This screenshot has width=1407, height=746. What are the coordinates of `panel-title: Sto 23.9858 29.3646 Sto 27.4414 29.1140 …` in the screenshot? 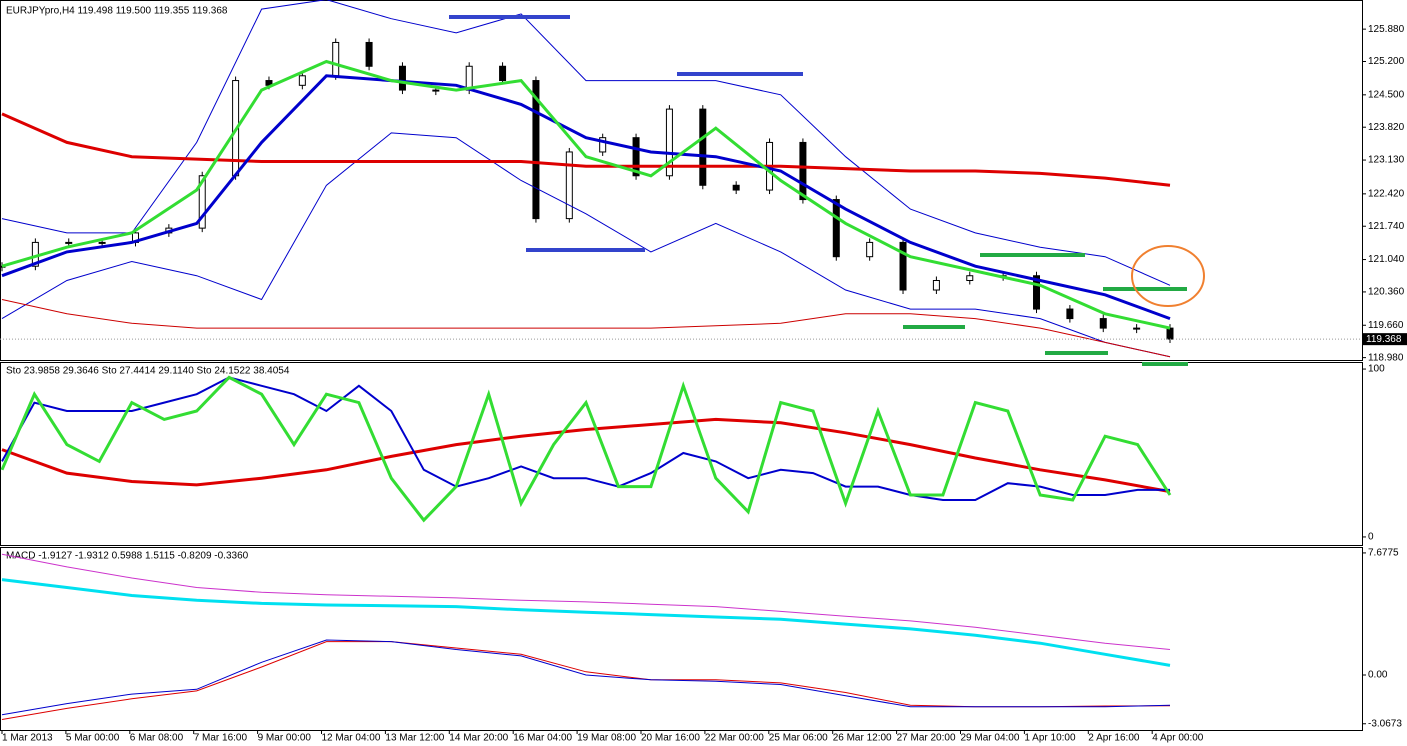 It's located at (148, 371).